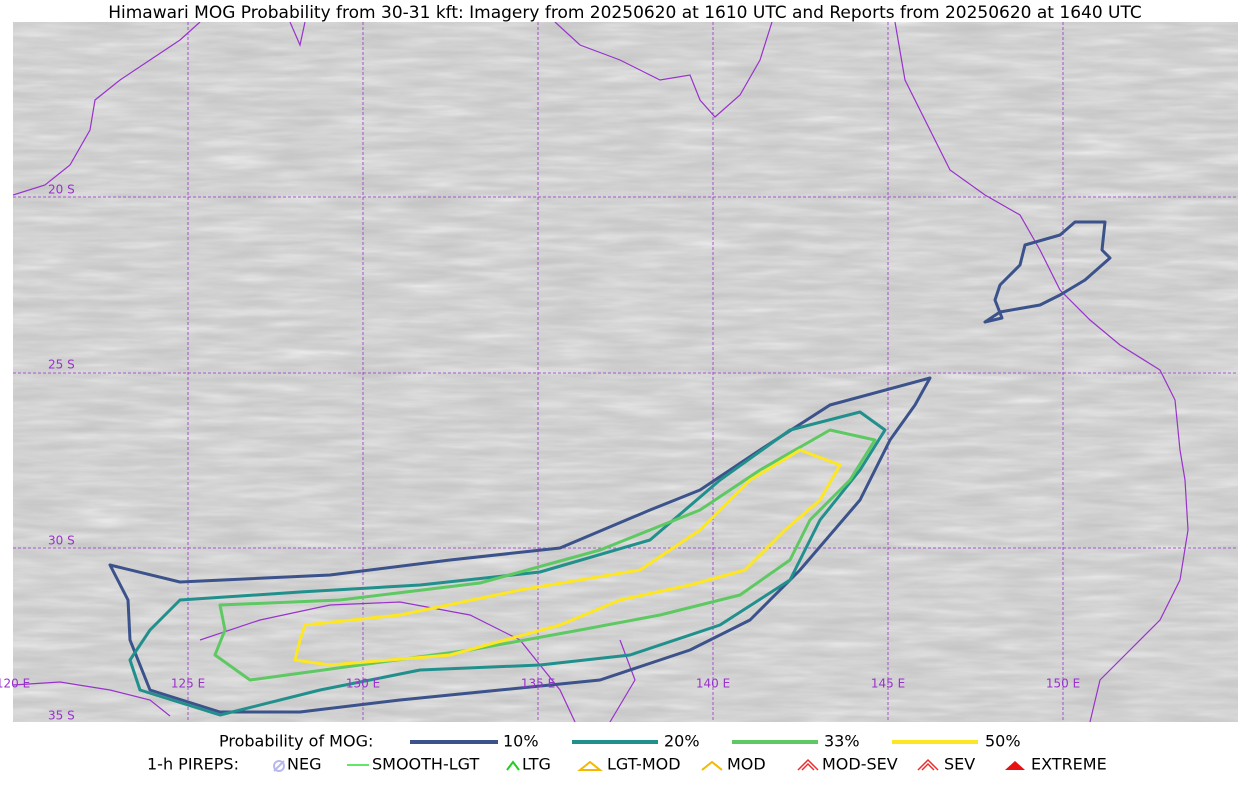 This screenshot has height=786, width=1250. I want to click on legend-label: MOD-SEV, so click(860, 764).